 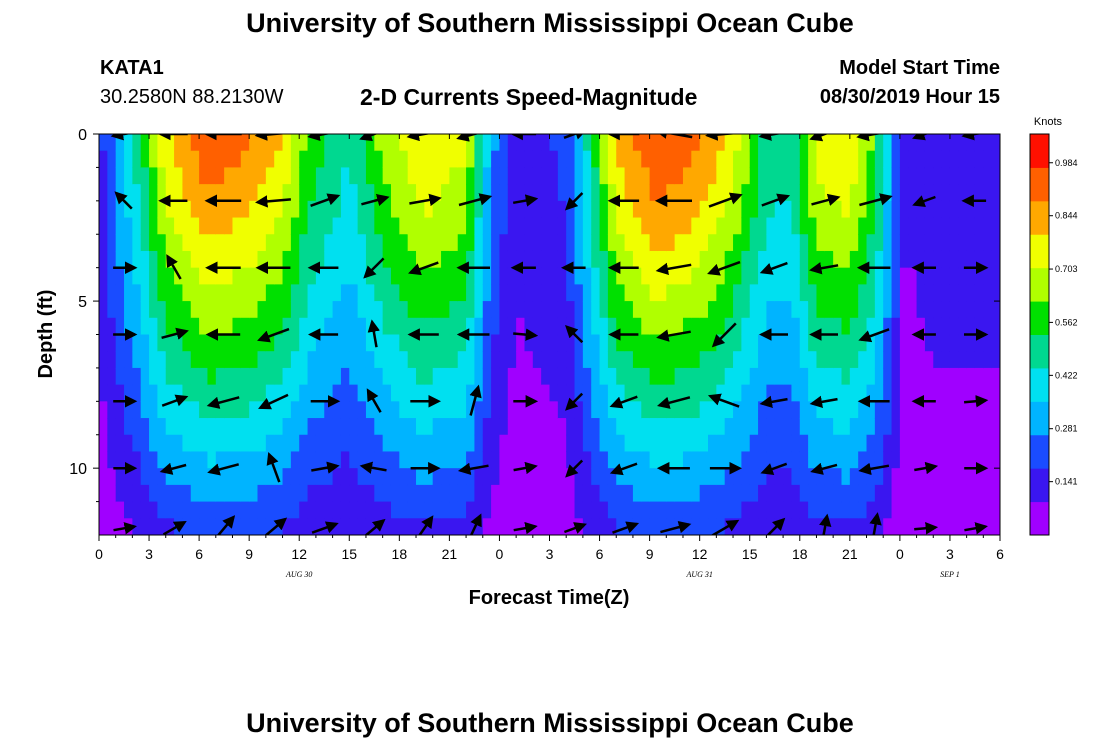 I want to click on colorbar-tick-label: 0.281, so click(x=1066, y=429).